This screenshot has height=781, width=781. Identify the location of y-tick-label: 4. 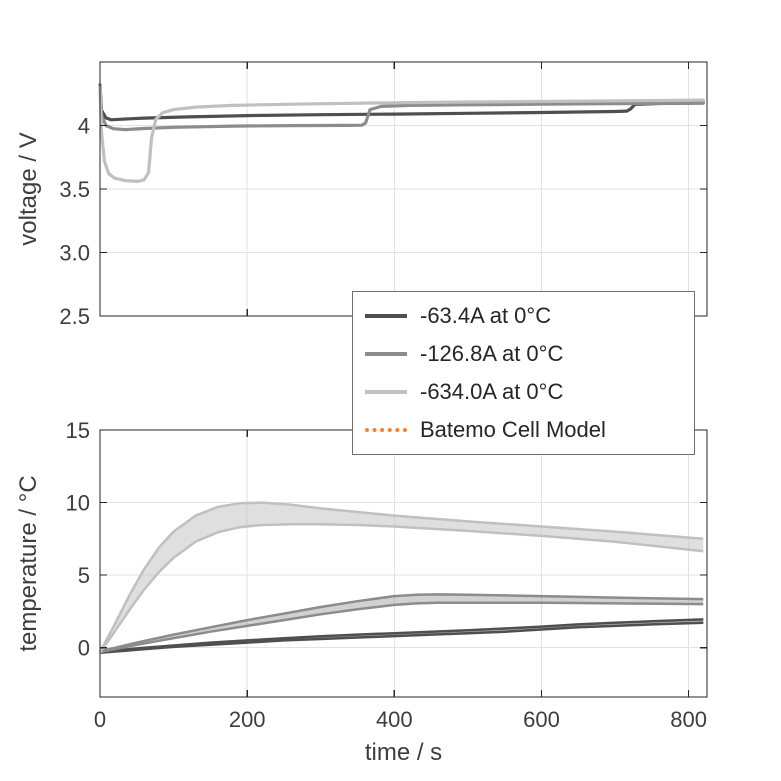
(84, 126).